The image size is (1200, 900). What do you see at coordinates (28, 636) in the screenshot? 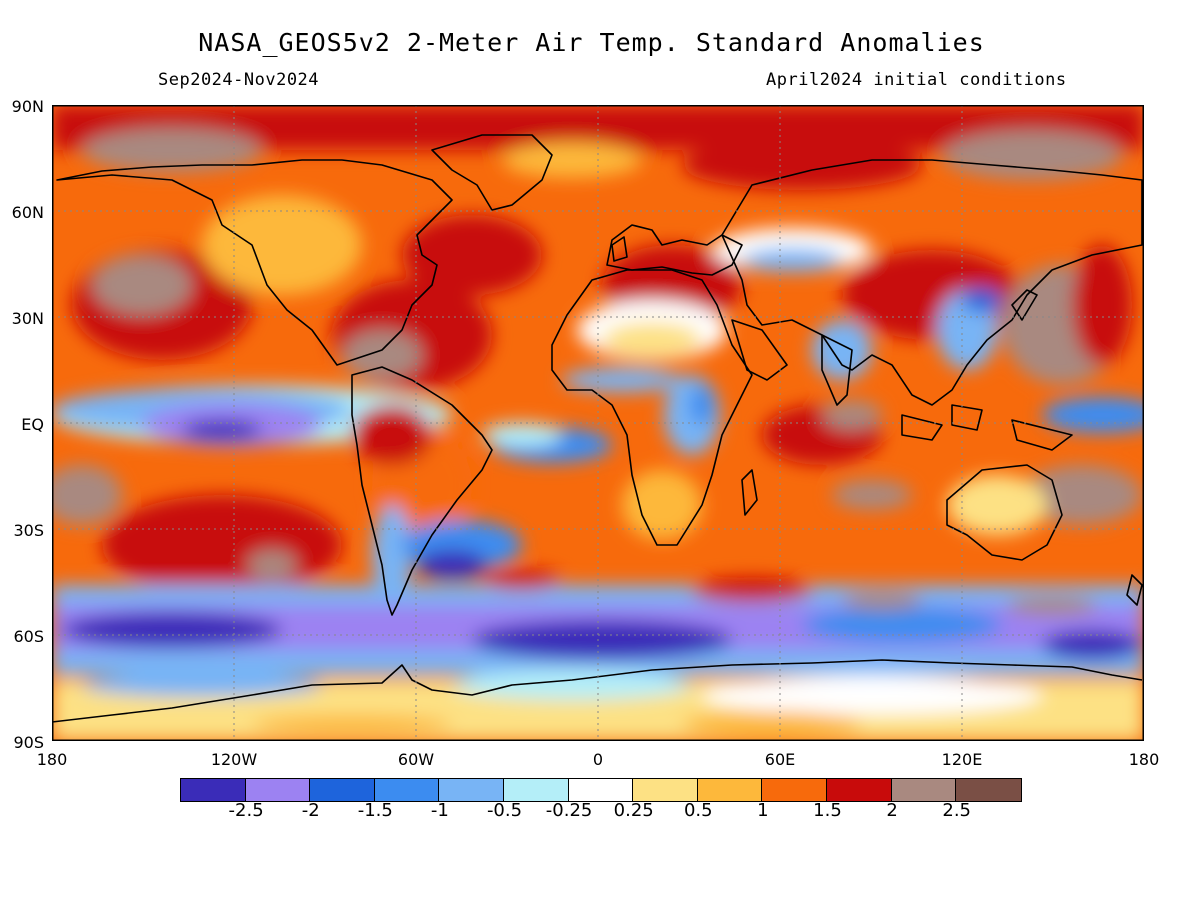
I see `lat-label: 60S` at bounding box center [28, 636].